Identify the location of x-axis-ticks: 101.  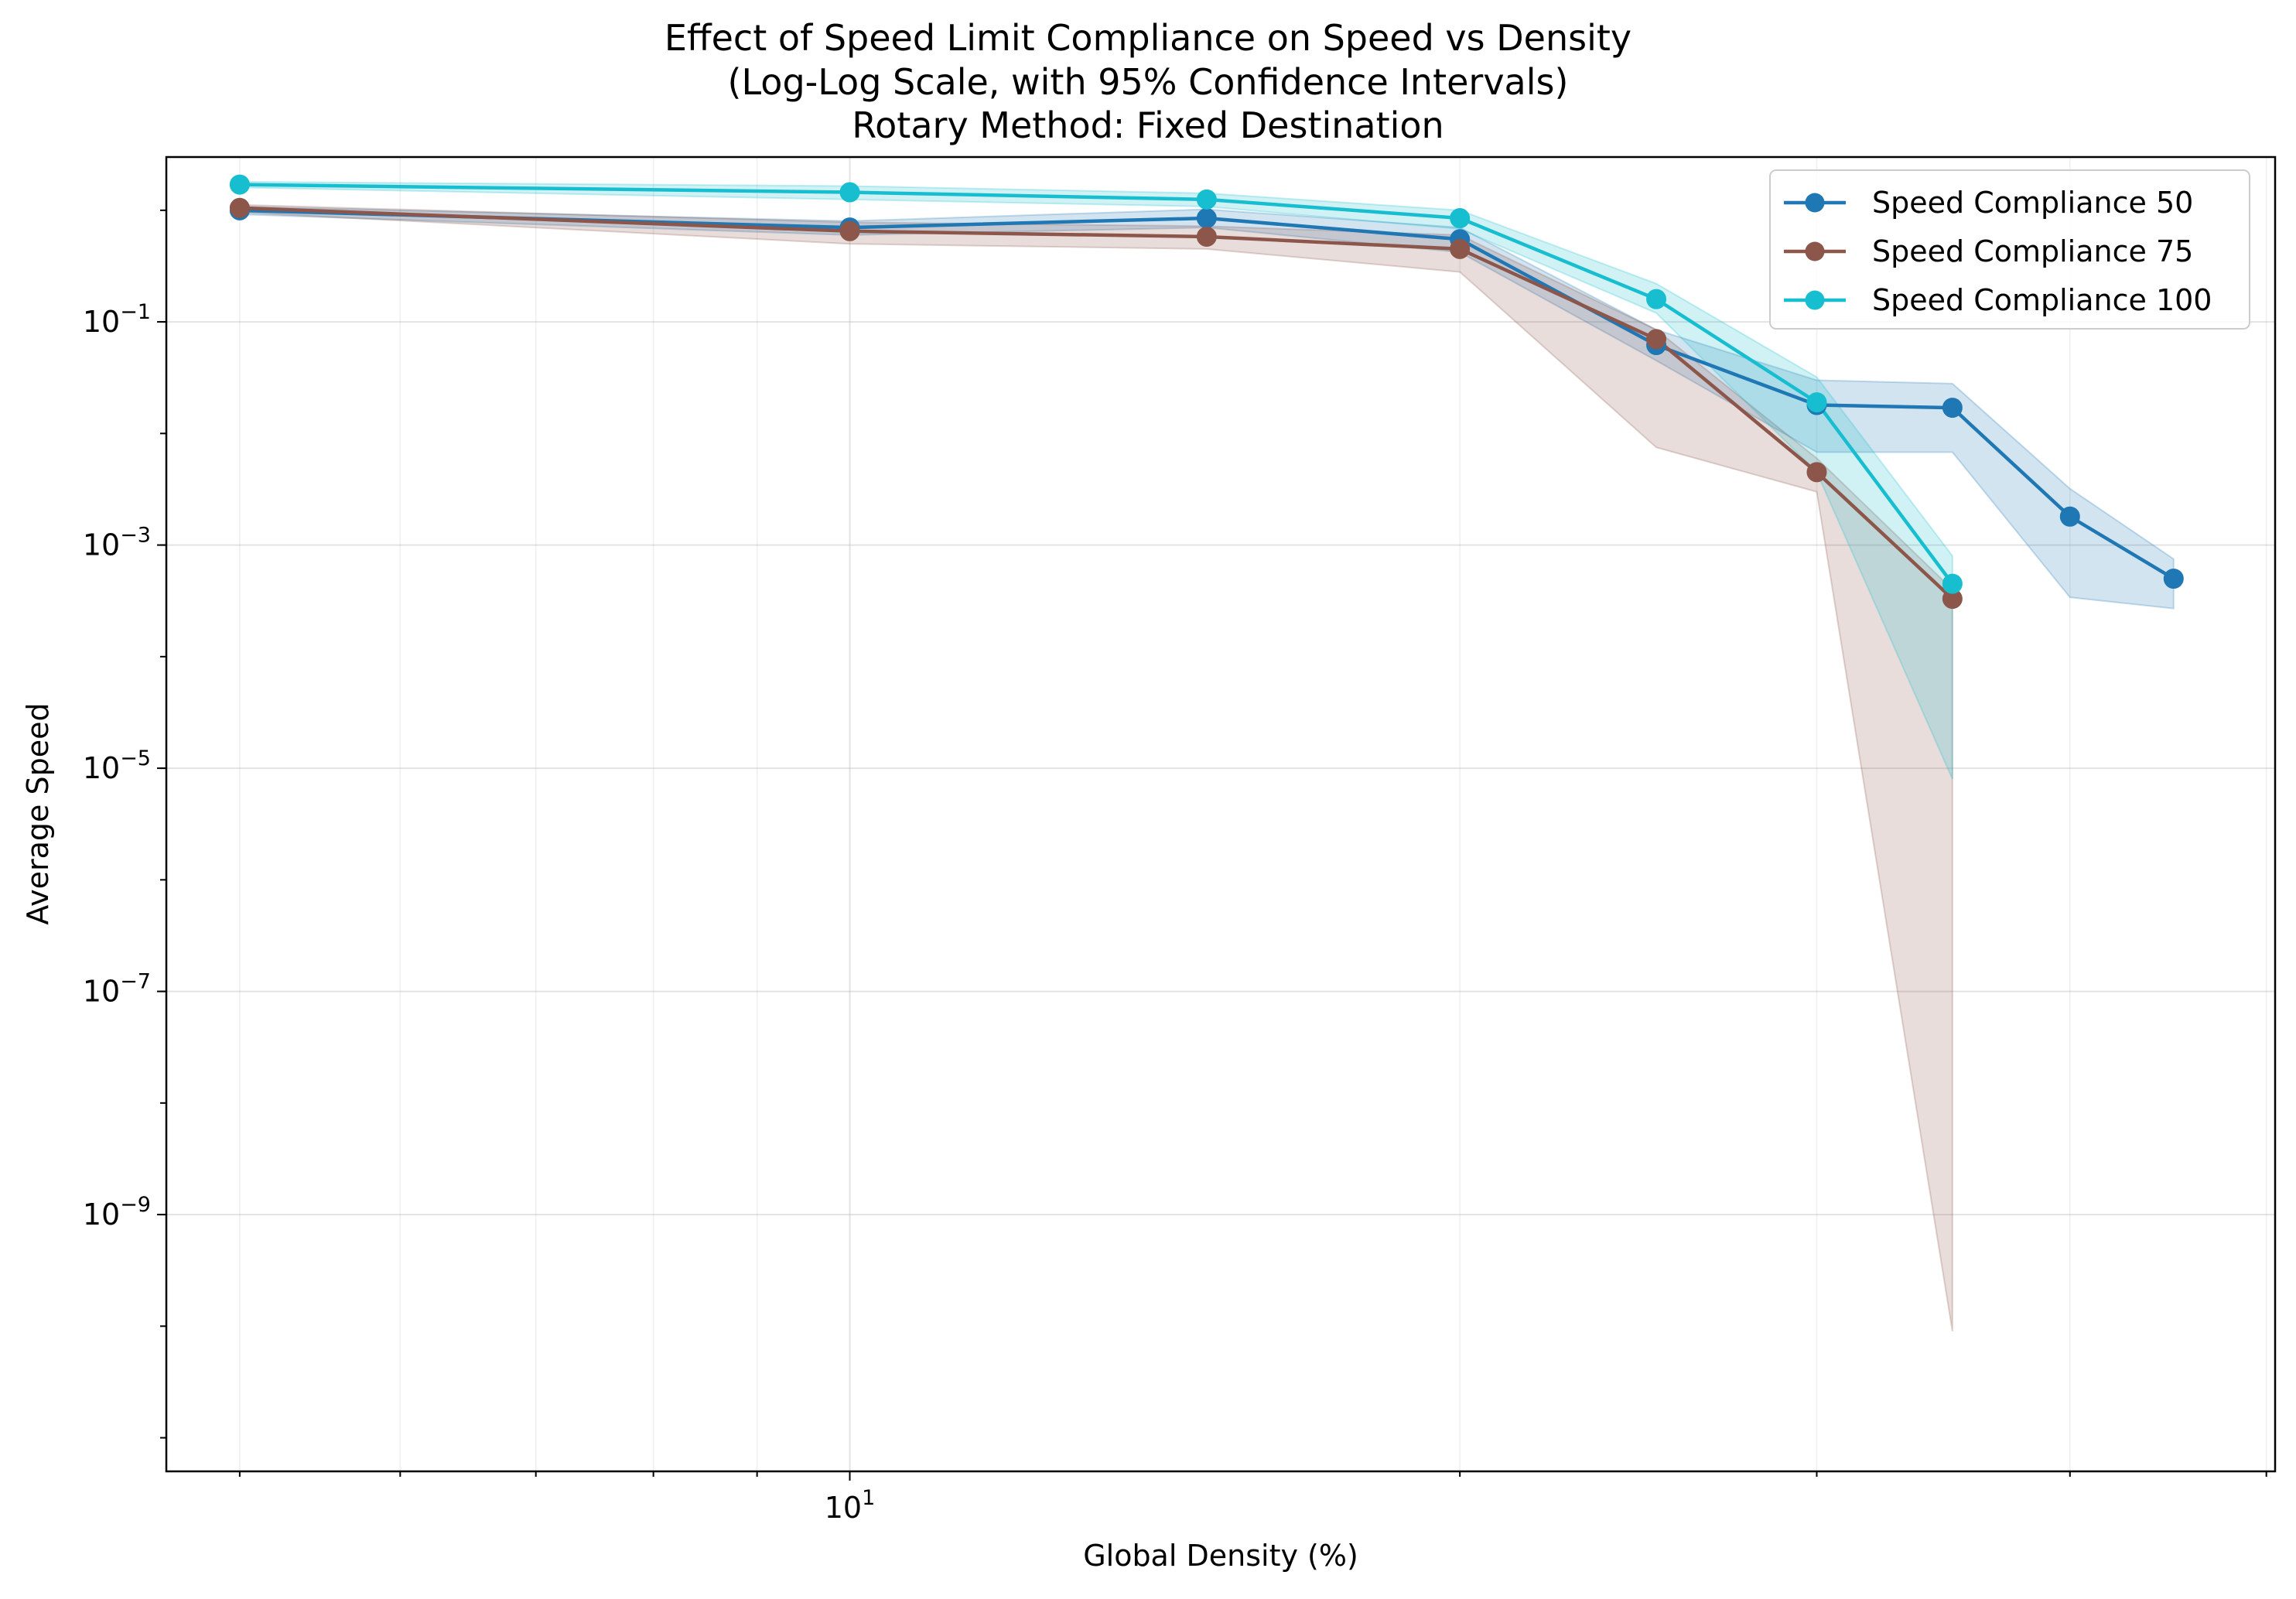
(1253, 1498).